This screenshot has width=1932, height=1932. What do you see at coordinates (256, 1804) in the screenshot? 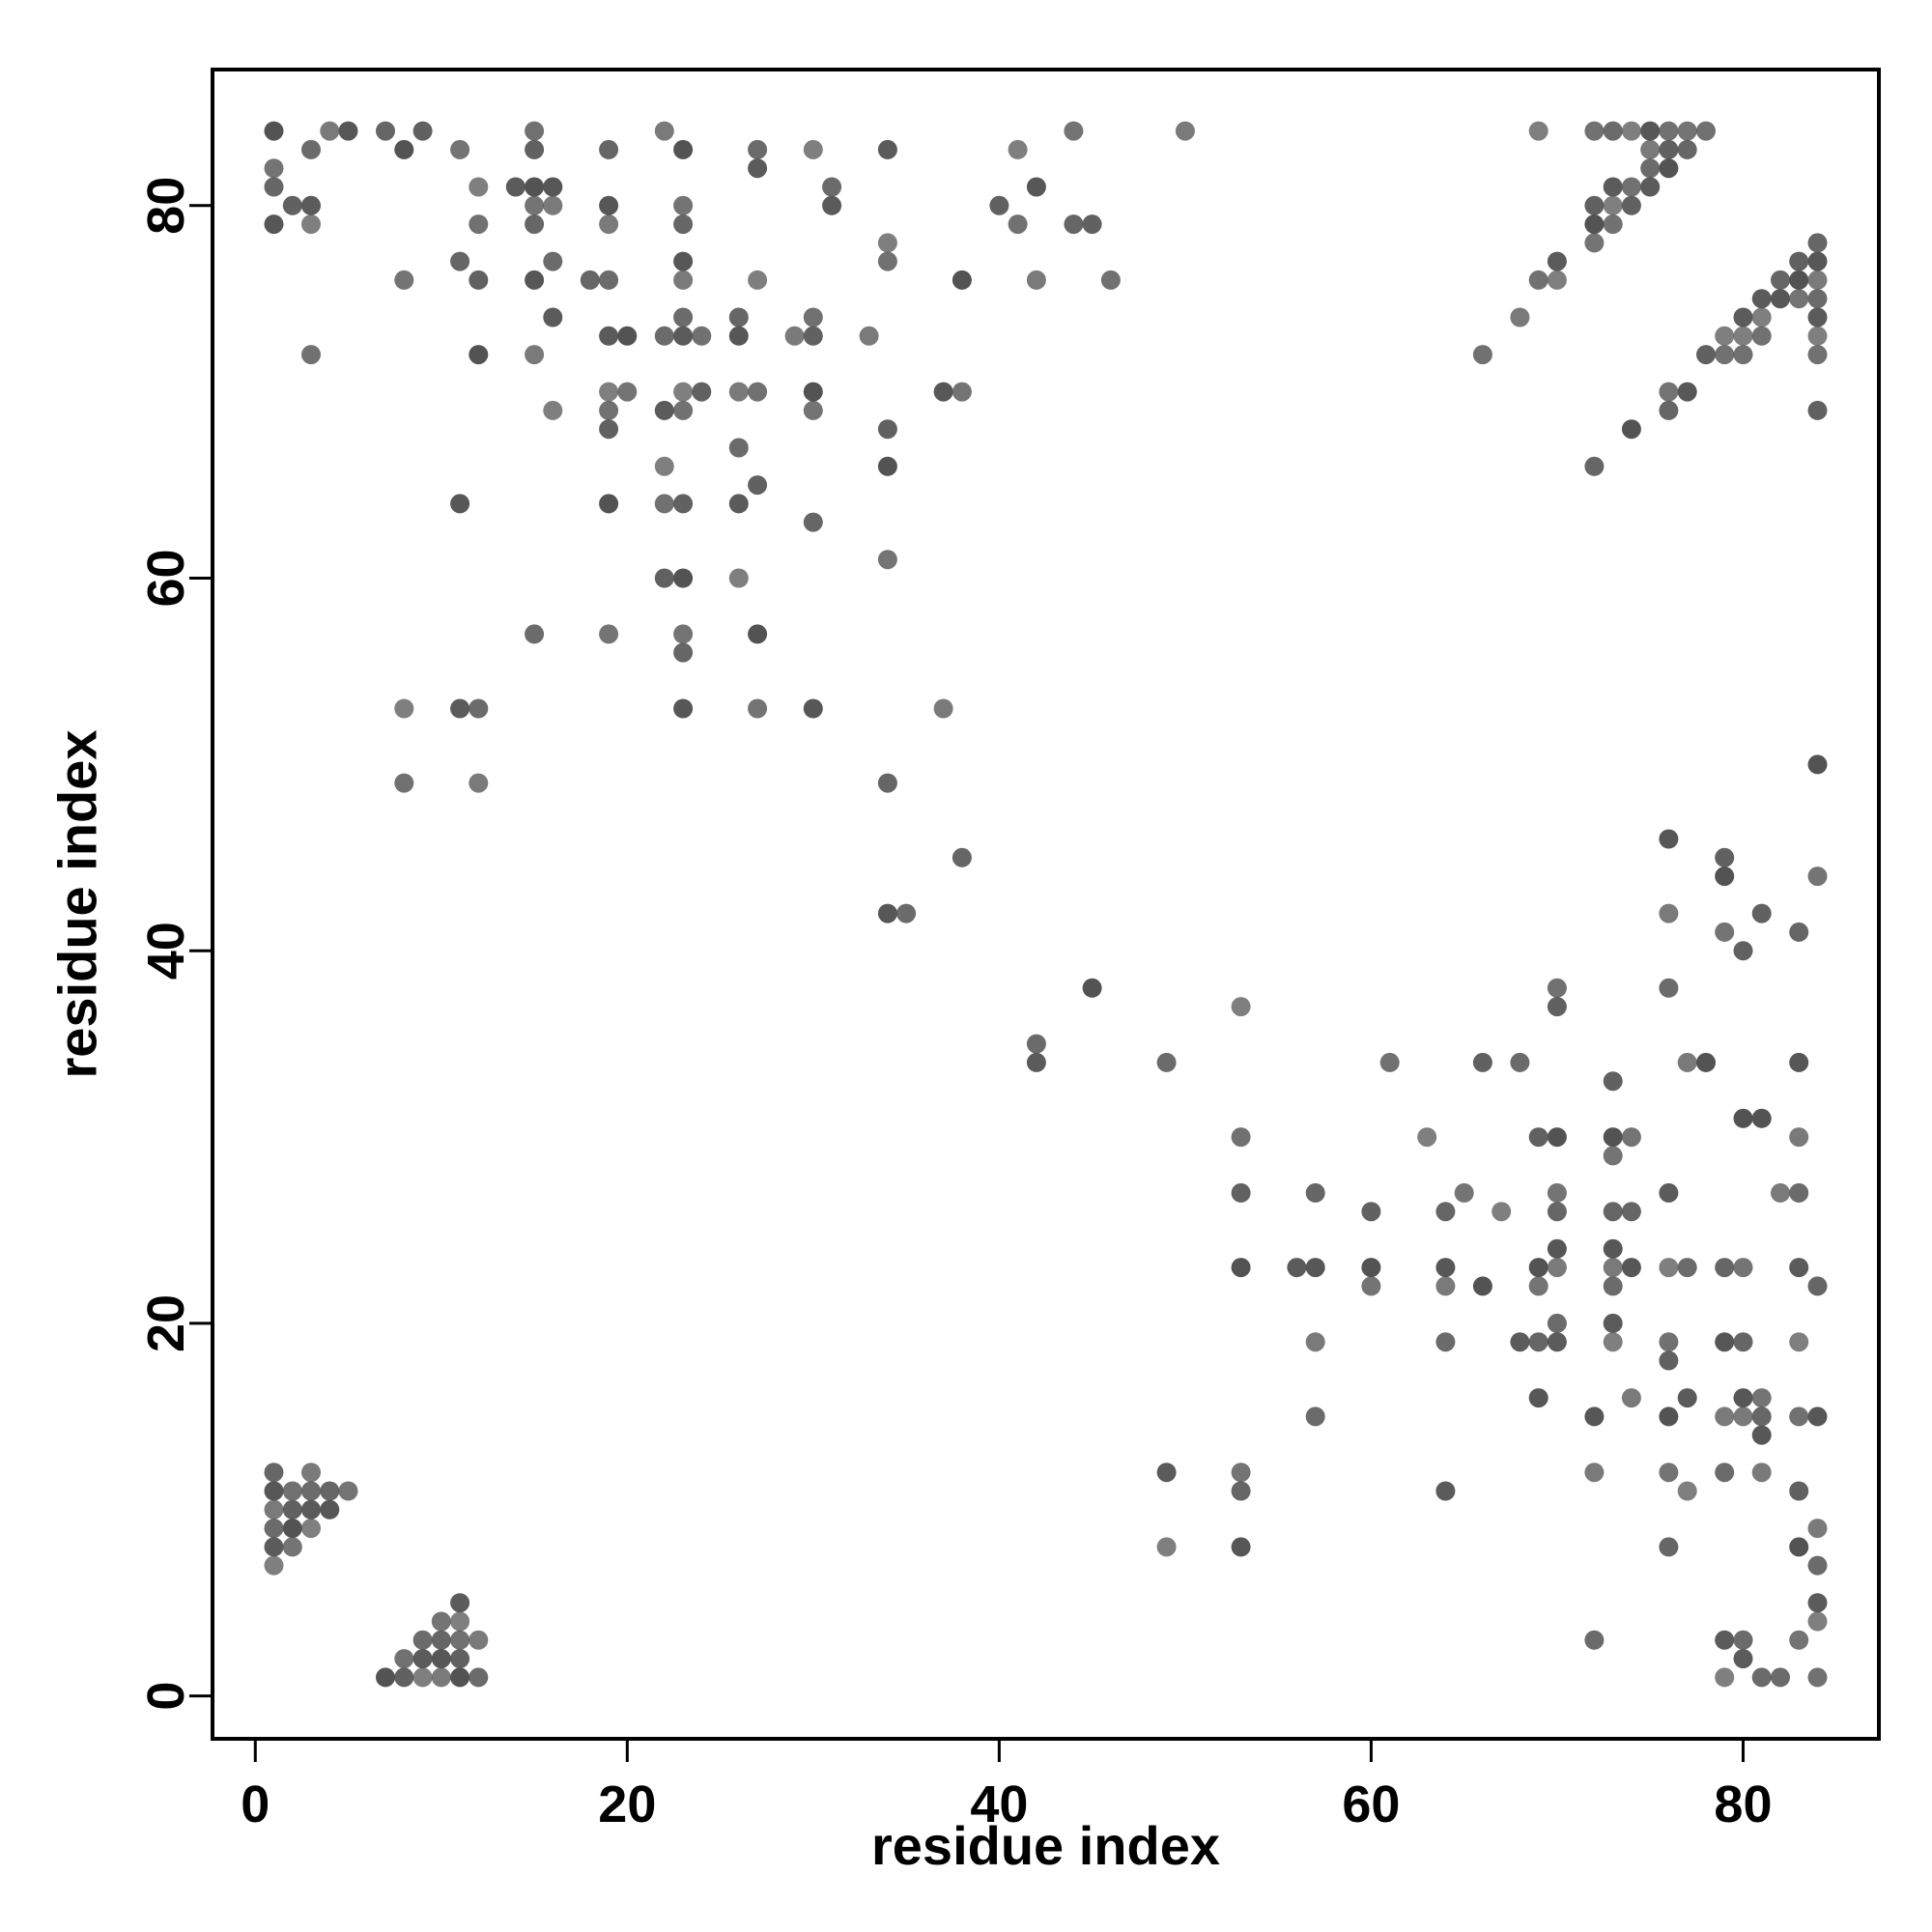
I see `x-tick-label: 0` at bounding box center [256, 1804].